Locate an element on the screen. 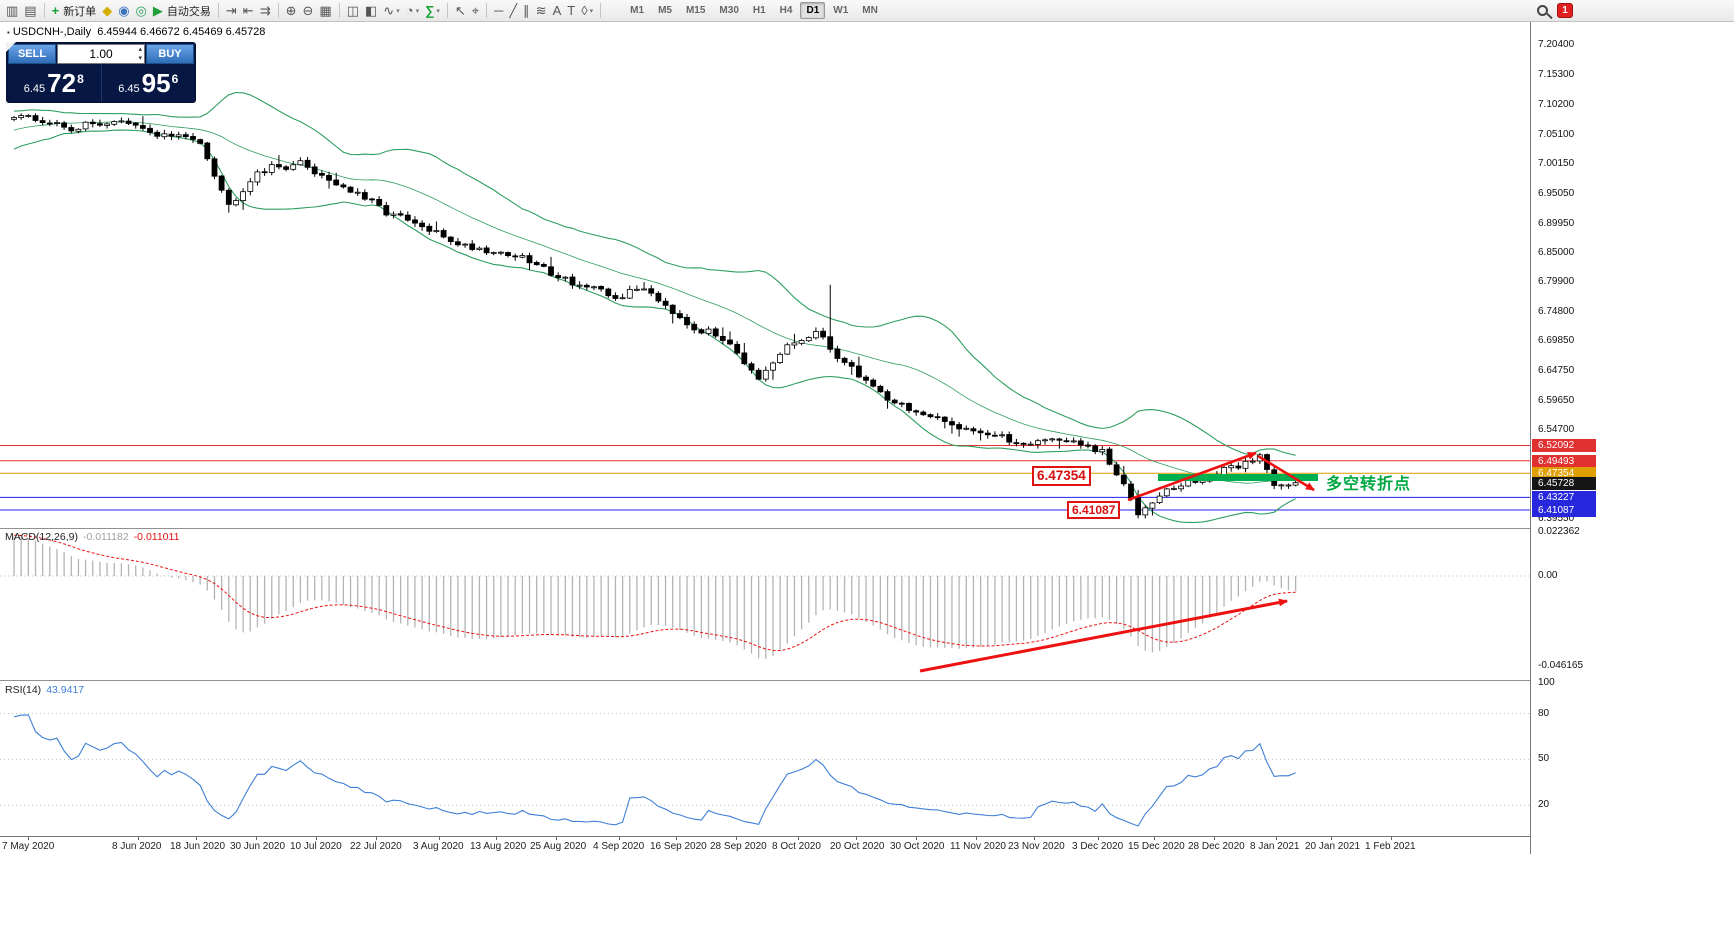  market-icon: ◉ is located at coordinates (123, 11).